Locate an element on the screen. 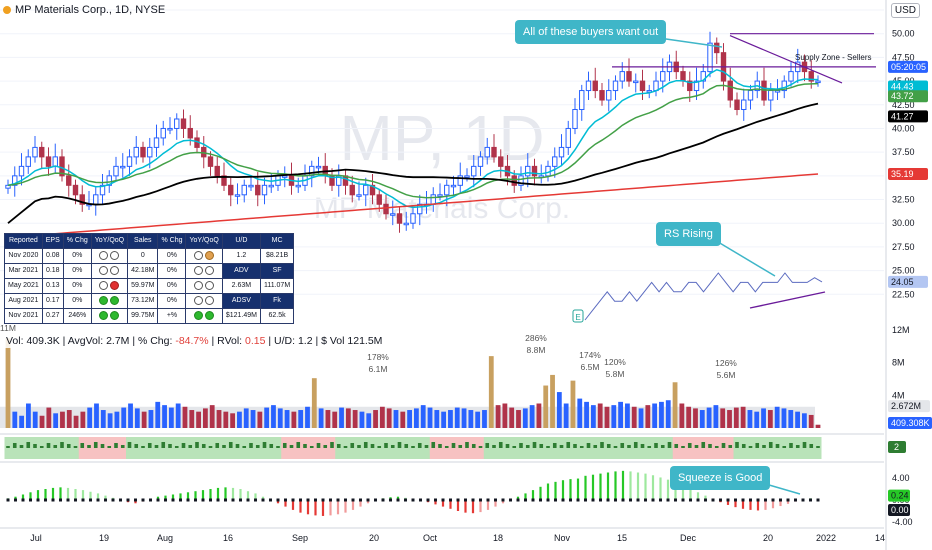  fund-side-cell: $121.49M is located at coordinates (241, 316).